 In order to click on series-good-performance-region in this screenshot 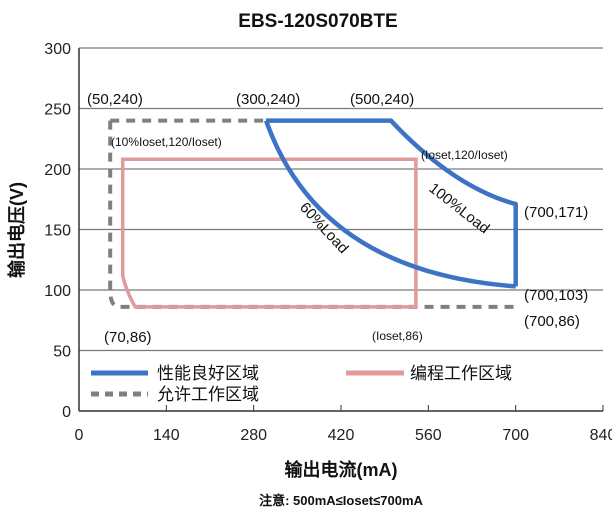, I will do `click(390, 203)`.